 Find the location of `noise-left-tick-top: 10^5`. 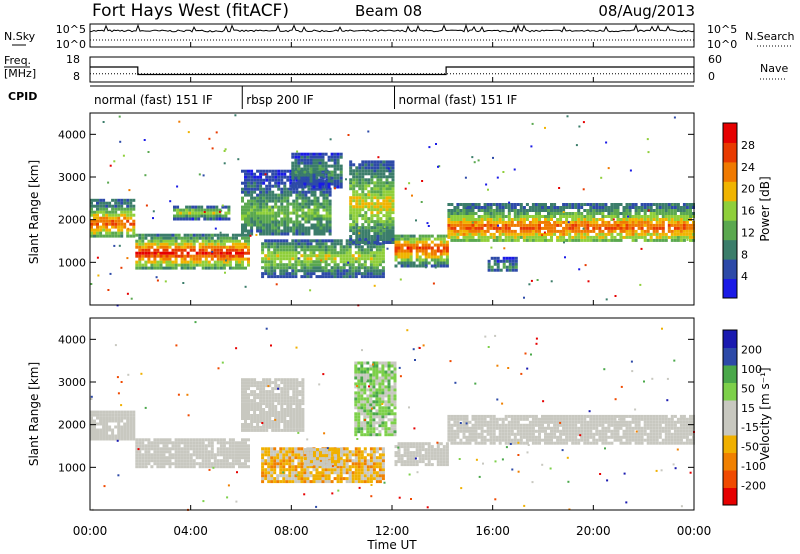

noise-left-tick-top: 10^5 is located at coordinates (71, 29).